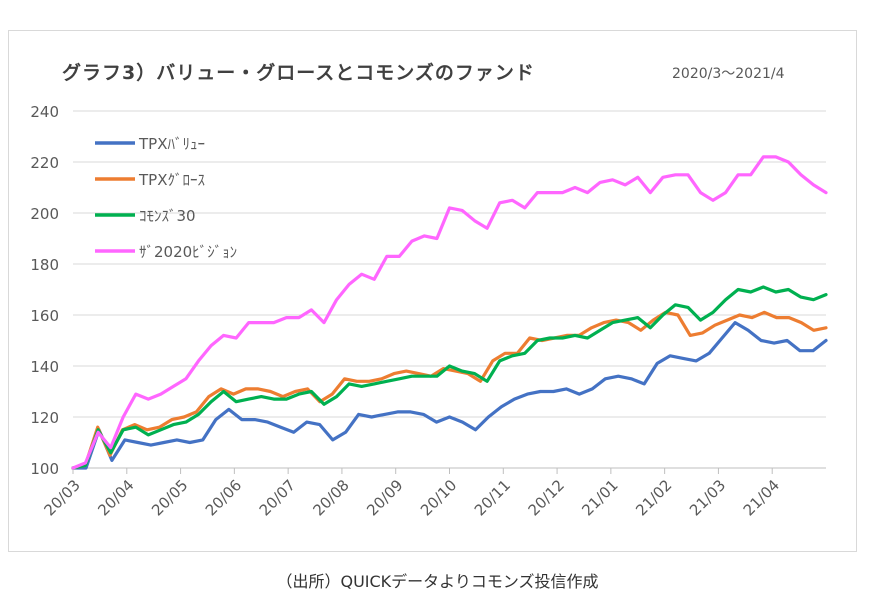 This screenshot has height=606, width=875. What do you see at coordinates (115, 497) in the screenshot?
I see `x-tick-label: 20/04` at bounding box center [115, 497].